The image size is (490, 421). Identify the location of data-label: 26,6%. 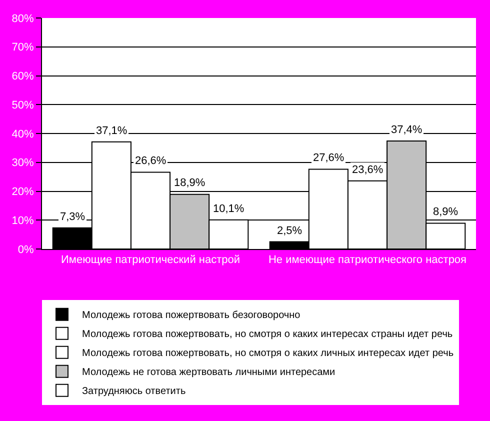
(150, 161).